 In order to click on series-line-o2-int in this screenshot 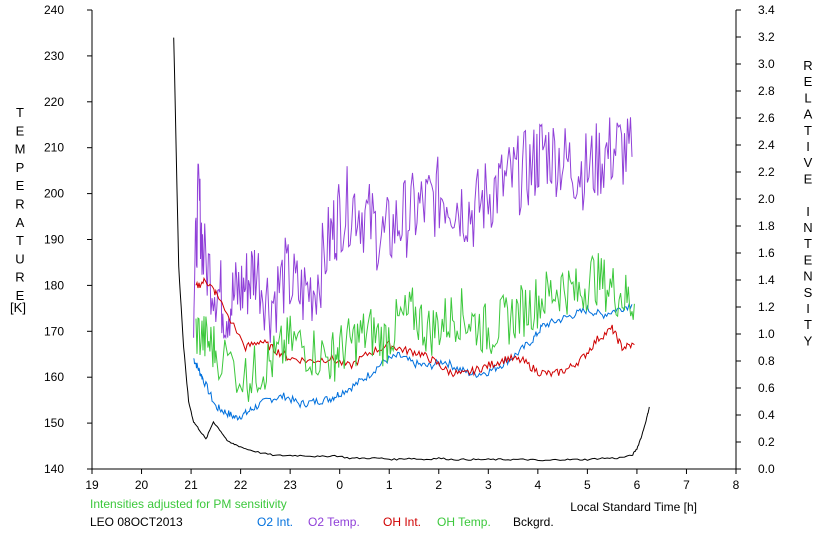, I will do `click(413, 361)`.